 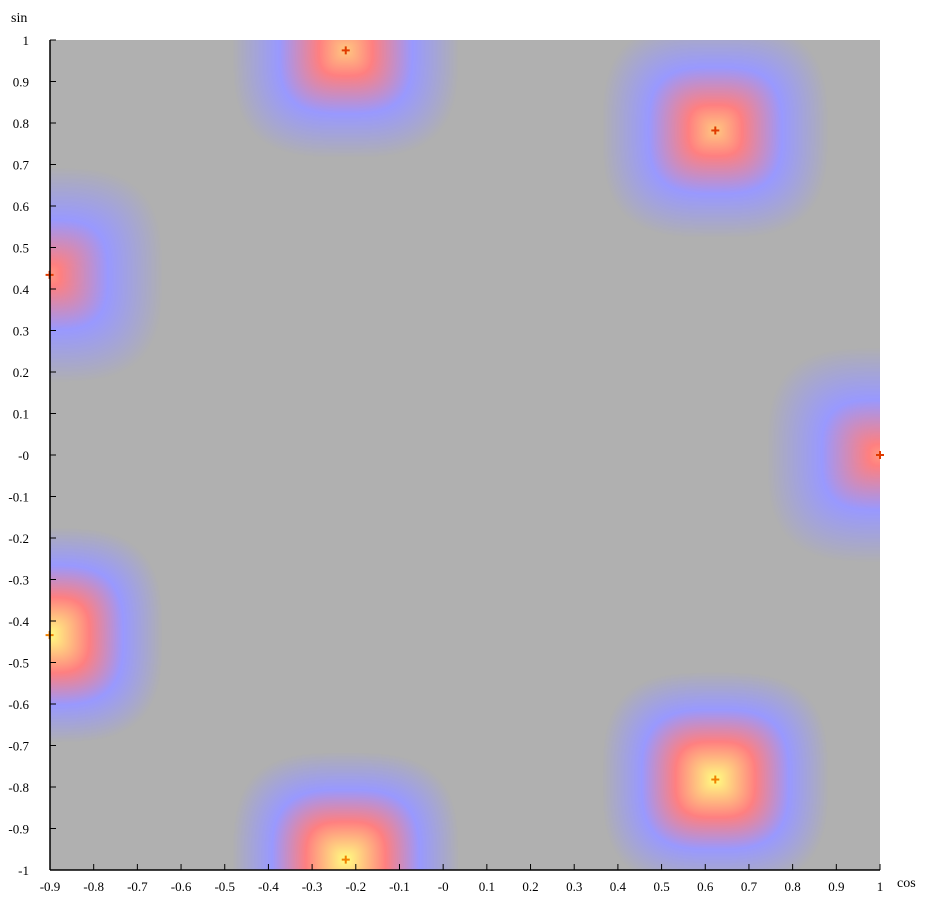 I want to click on y-tick-label: 0.3, so click(x=21, y=331).